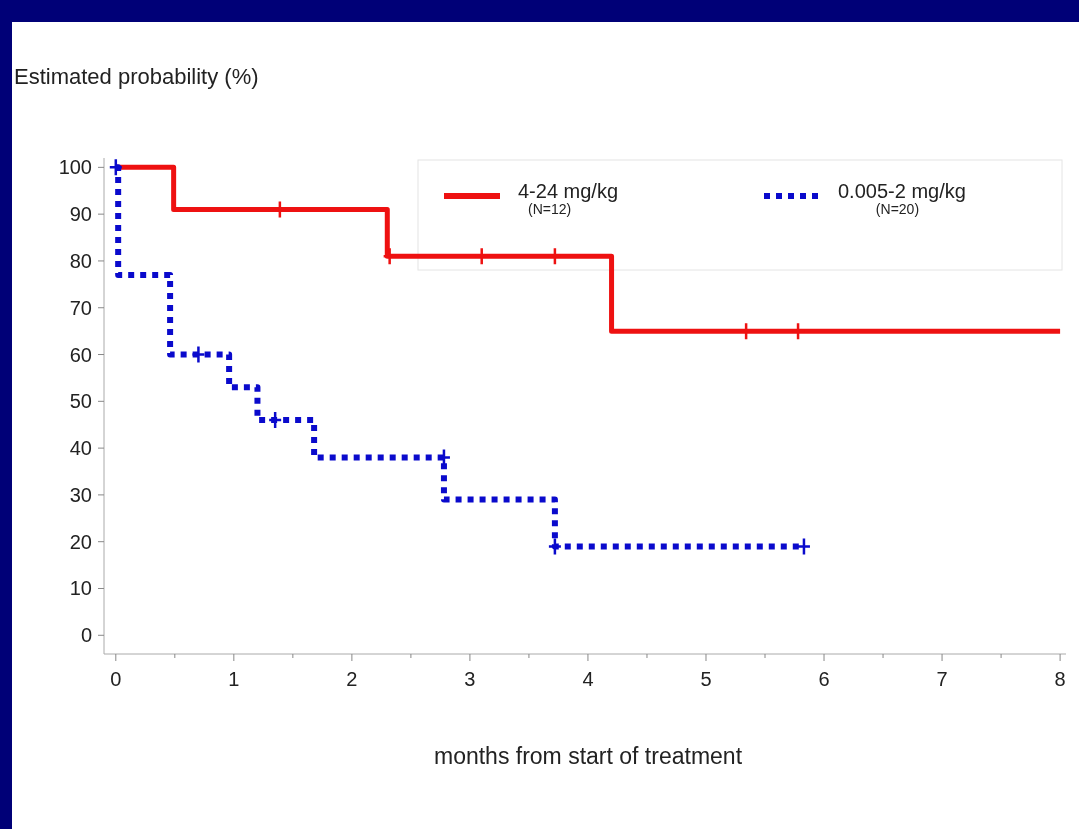  I want to click on x-tick-label: 5, so click(706, 679).